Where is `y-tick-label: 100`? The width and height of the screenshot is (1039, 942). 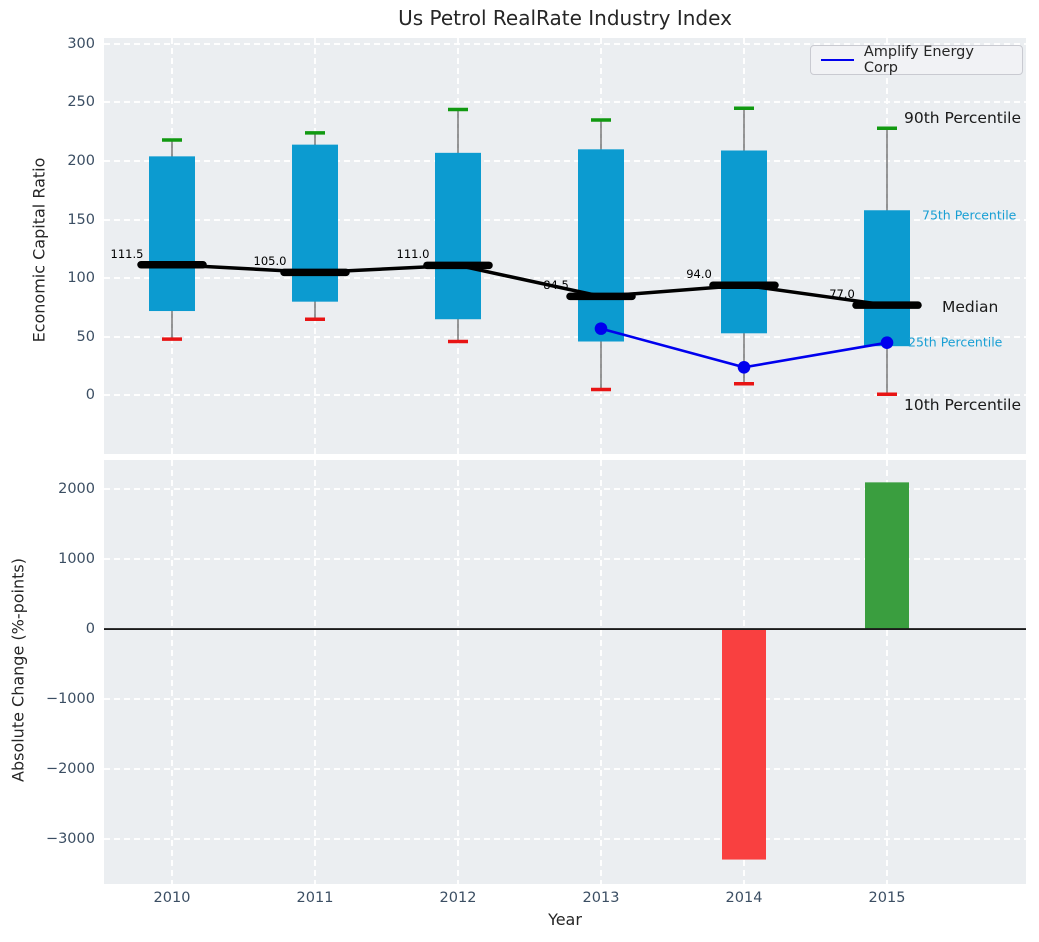 y-tick-label: 100 is located at coordinates (81, 278).